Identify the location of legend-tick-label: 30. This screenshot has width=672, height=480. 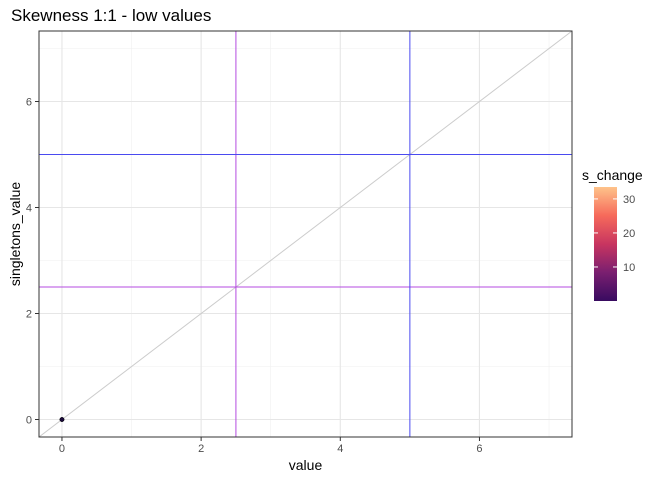
(629, 200).